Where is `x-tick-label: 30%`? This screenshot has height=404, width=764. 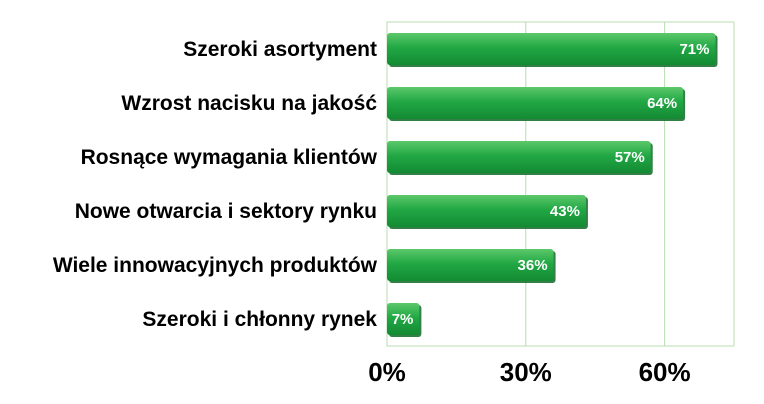
x-tick-label: 30% is located at coordinates (526, 372).